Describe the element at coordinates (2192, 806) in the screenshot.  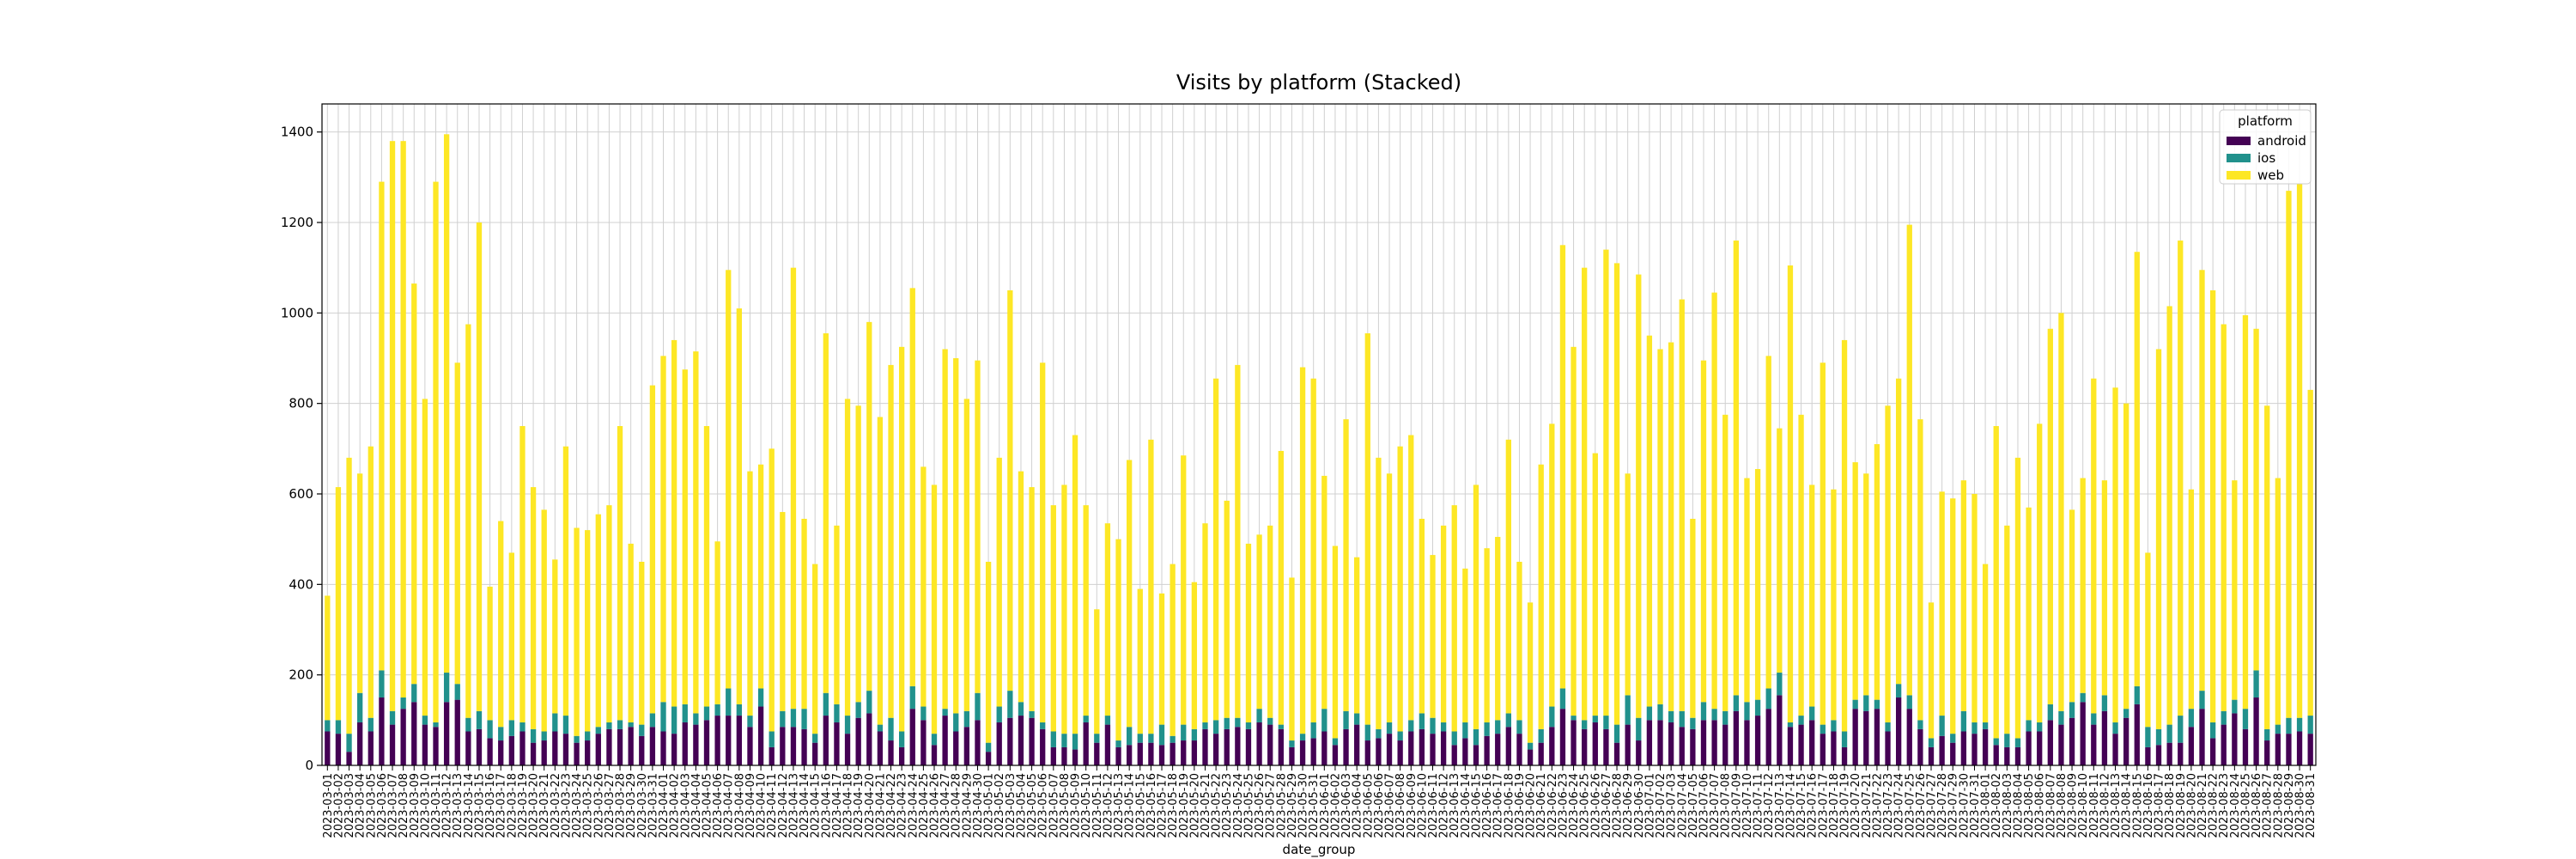
I see `x-tick-label: 2023-08-20` at that location.